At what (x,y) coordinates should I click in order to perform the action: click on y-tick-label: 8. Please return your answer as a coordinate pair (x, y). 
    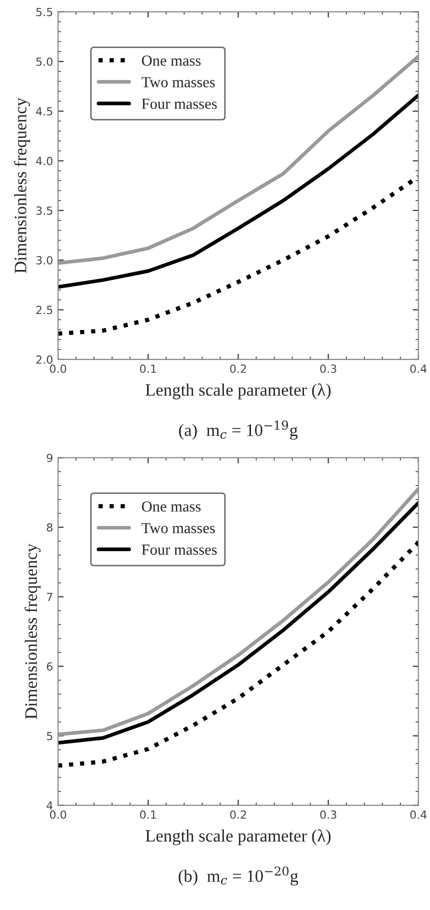
    Looking at the image, I should click on (49, 527).